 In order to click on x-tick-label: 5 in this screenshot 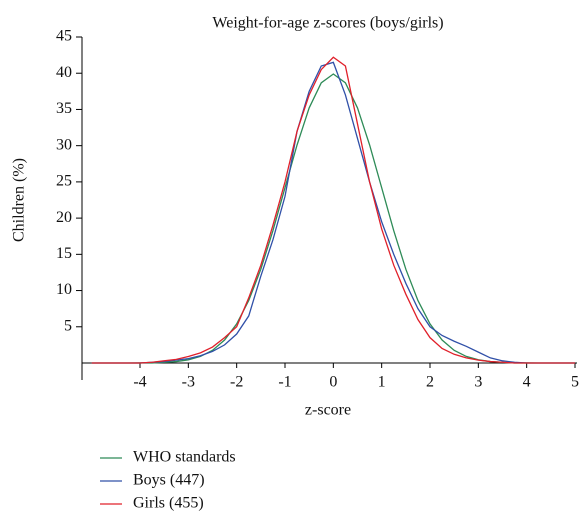, I will do `click(575, 382)`.